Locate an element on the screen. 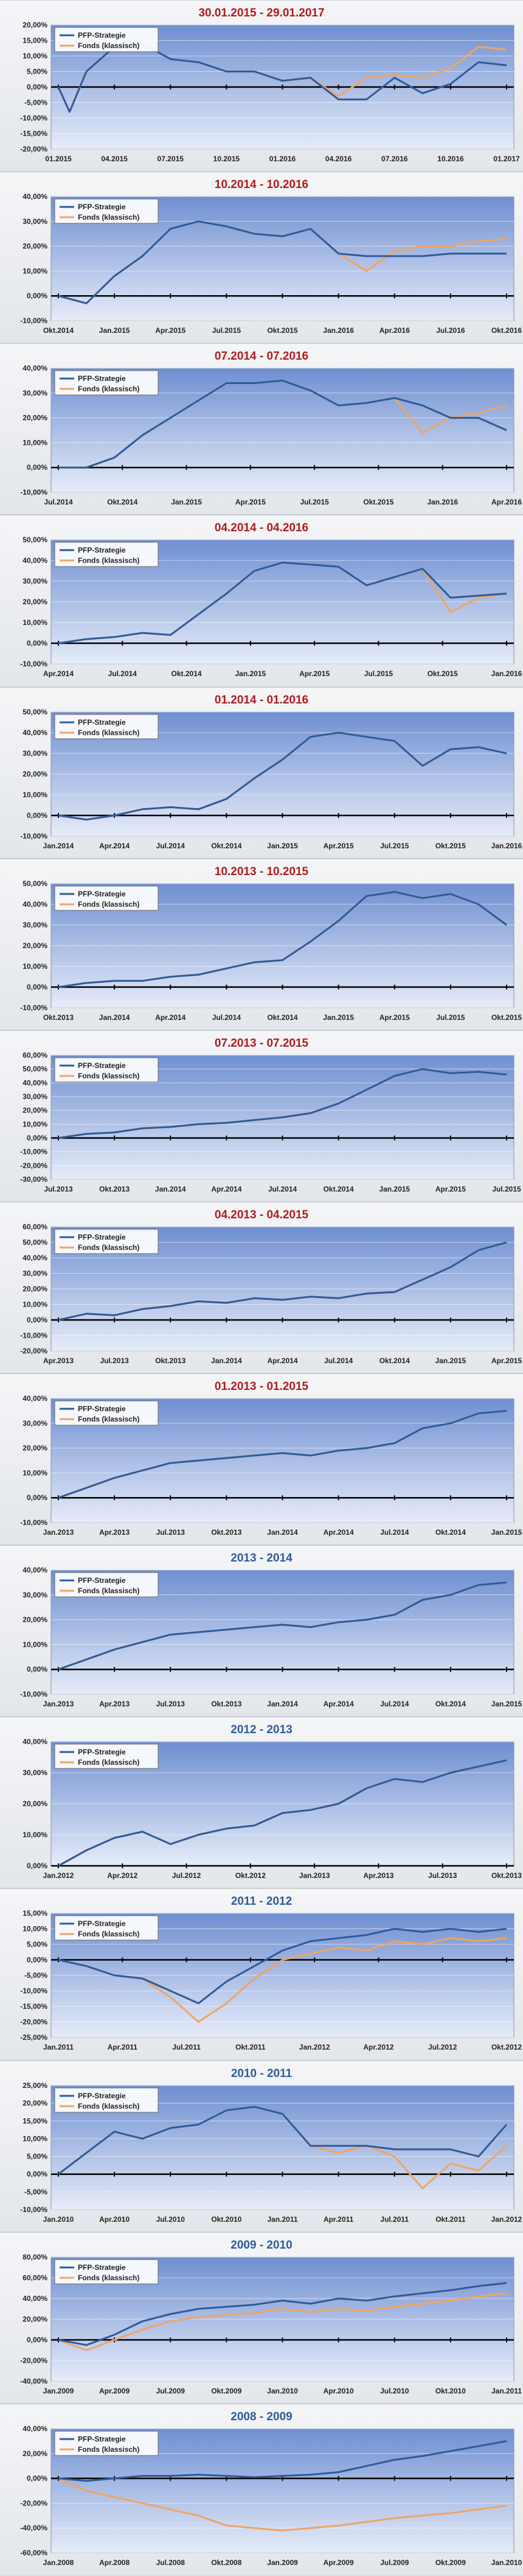  x-tick-label: Jan.2013 is located at coordinates (314, 1875).